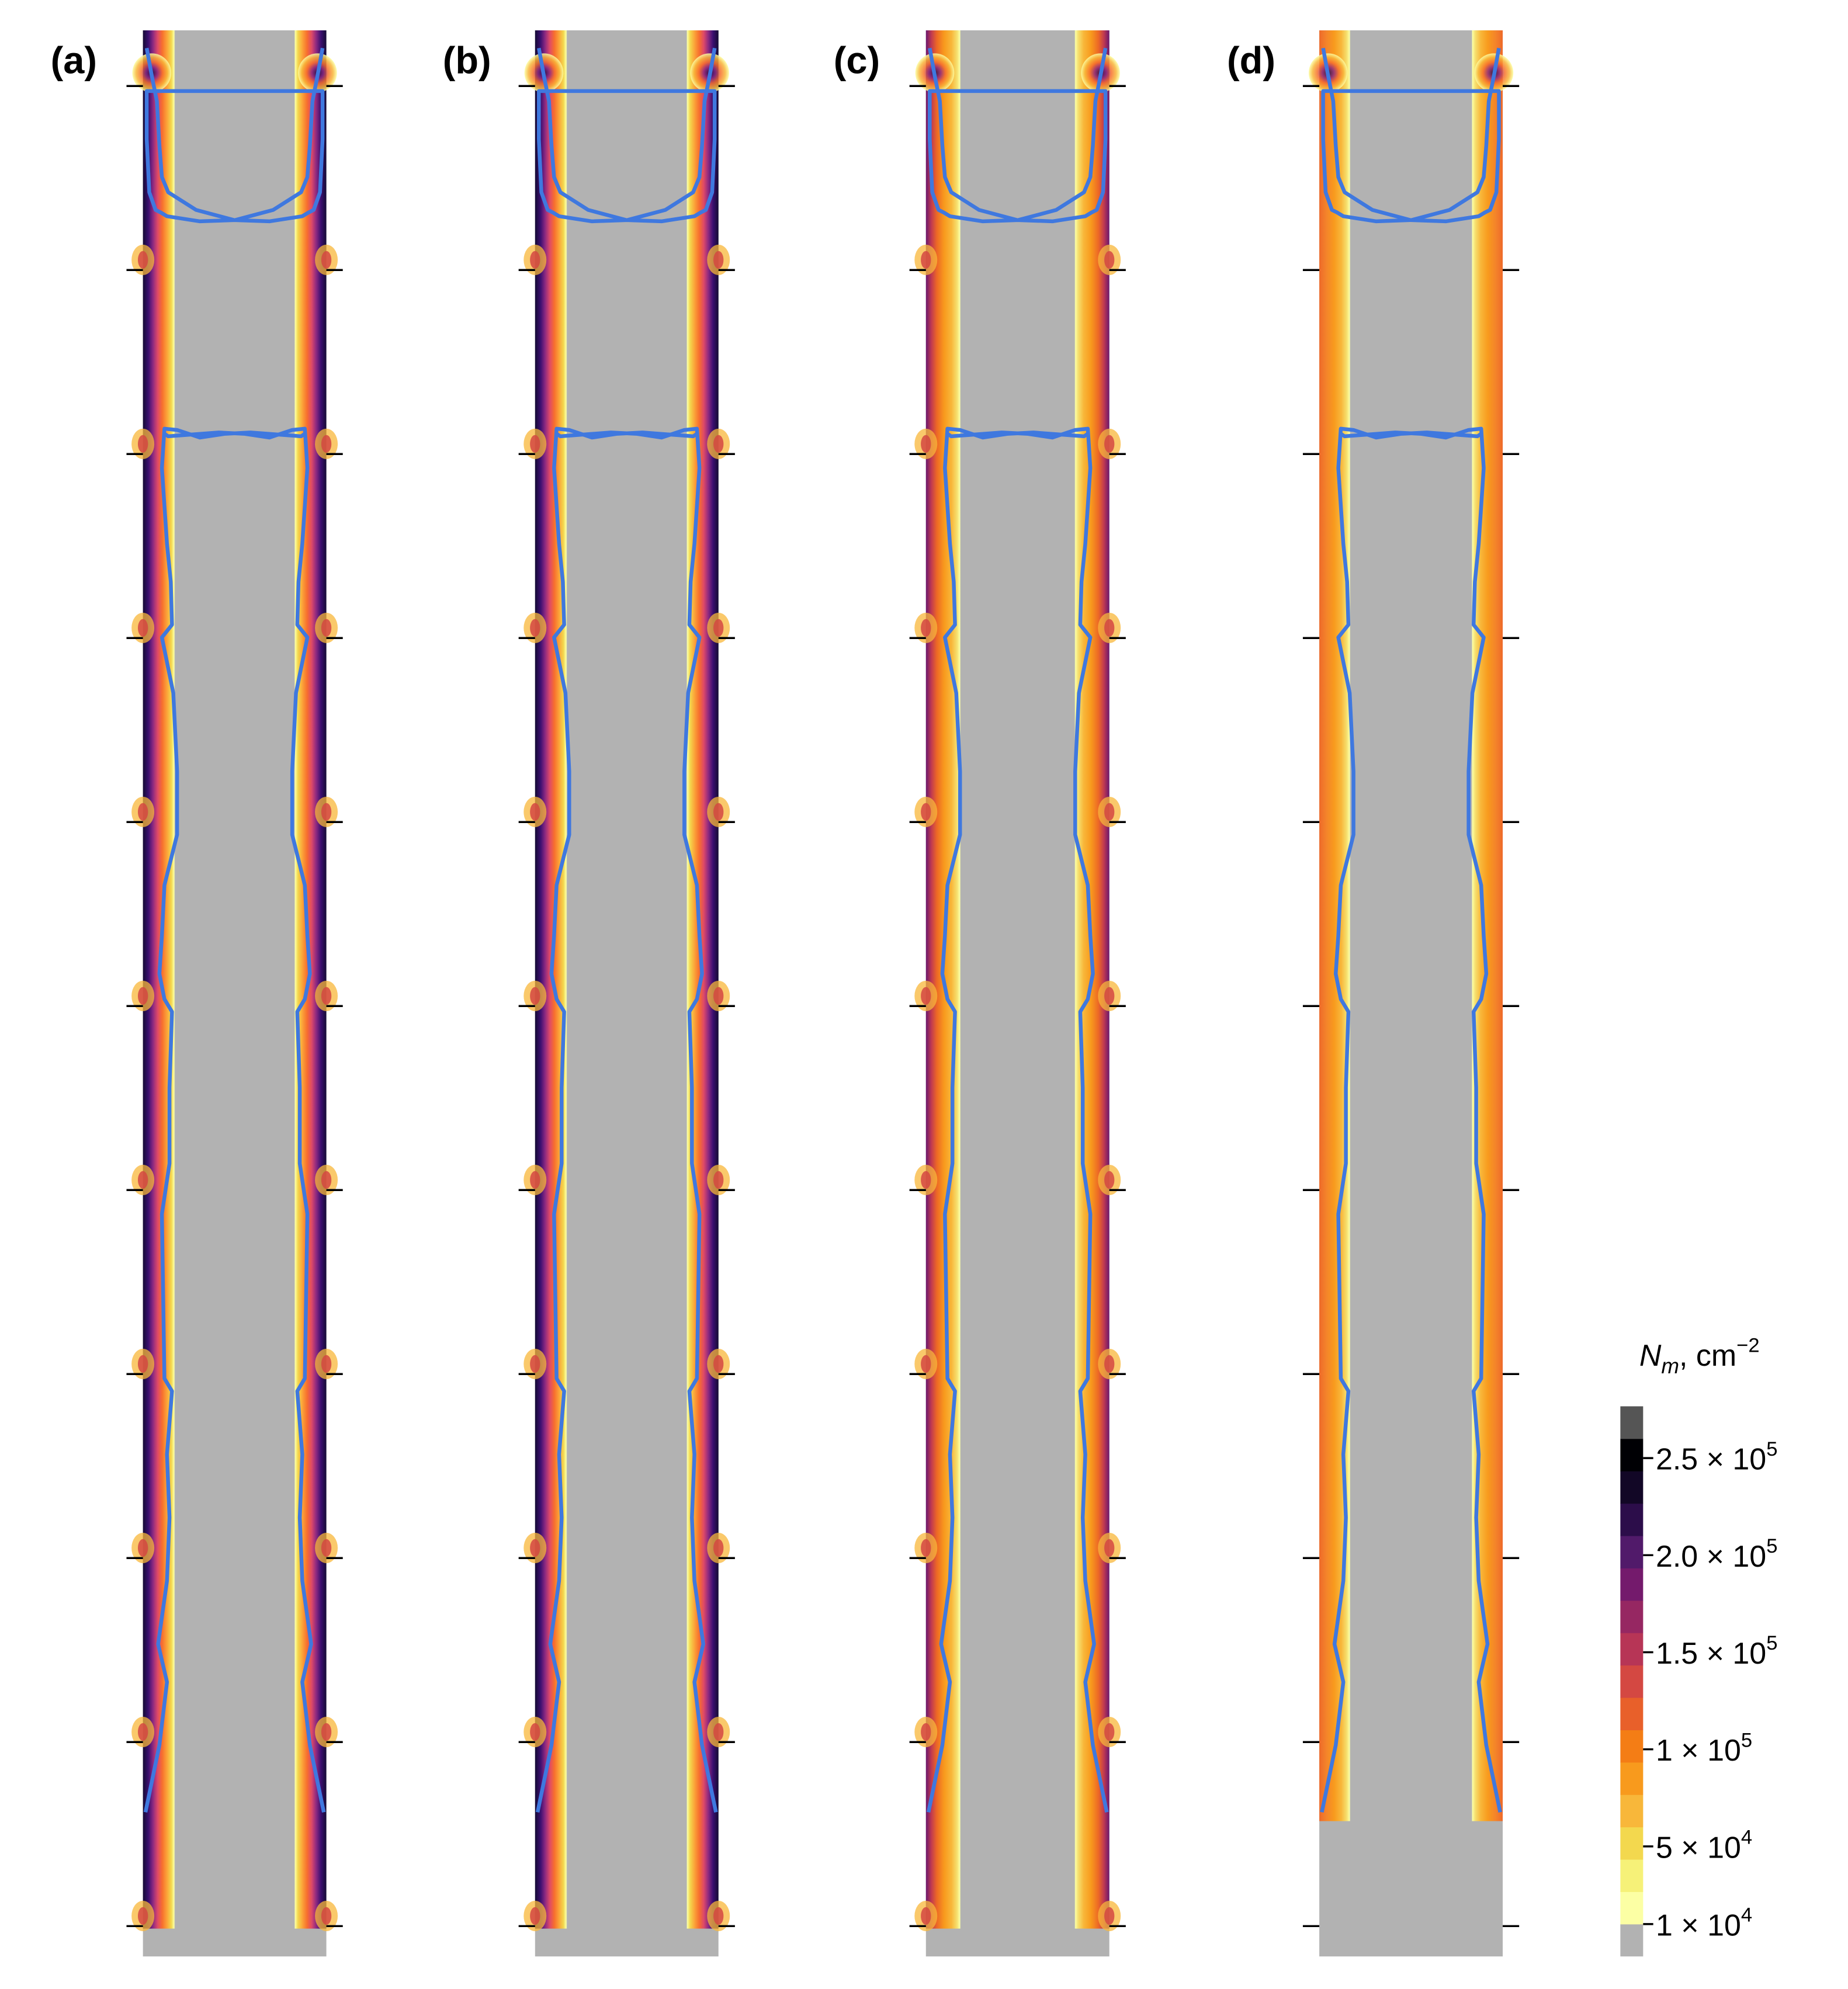 The height and width of the screenshot is (1989, 1848). I want to click on colorbar-tick-label: 1.5 × 10⁵, so click(1717, 1652).